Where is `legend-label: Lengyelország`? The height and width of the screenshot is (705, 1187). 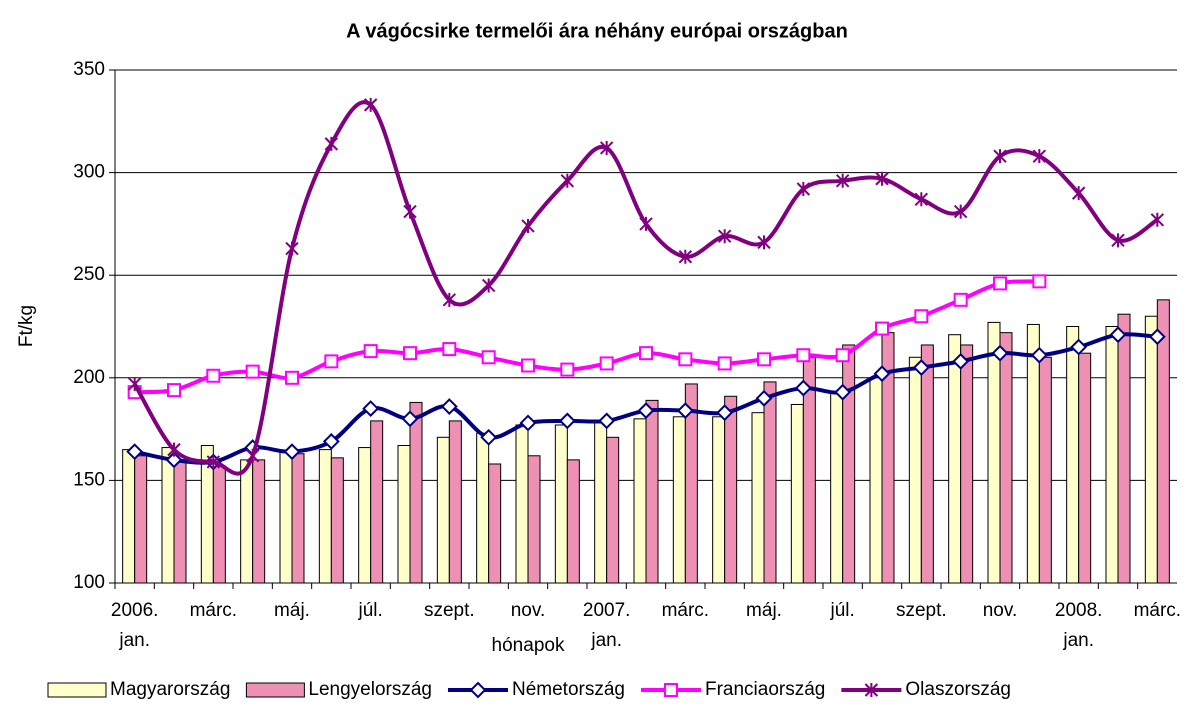
legend-label: Lengyelország is located at coordinates (370, 689).